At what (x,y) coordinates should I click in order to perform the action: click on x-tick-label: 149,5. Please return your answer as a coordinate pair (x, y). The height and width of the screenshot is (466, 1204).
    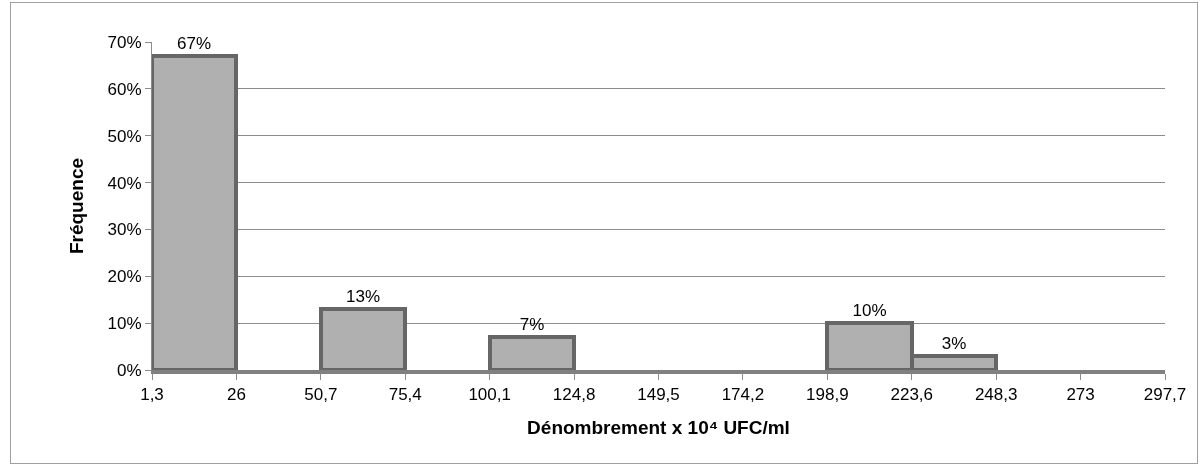
    Looking at the image, I should click on (658, 395).